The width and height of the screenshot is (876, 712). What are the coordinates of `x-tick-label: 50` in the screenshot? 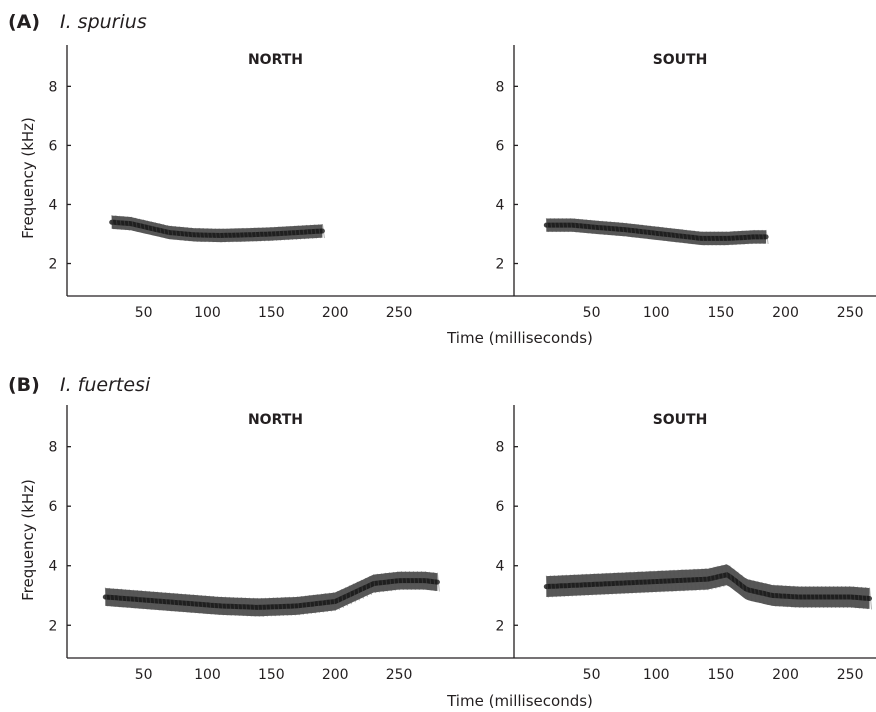 It's located at (592, 313).